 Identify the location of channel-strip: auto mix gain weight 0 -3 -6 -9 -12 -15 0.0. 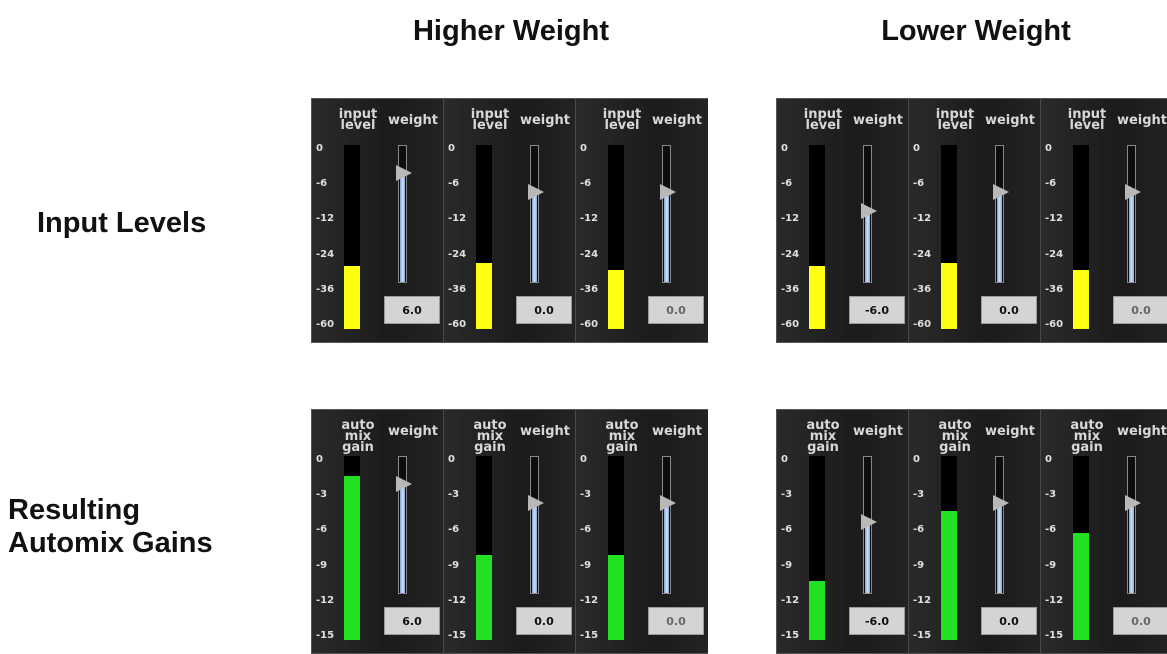
(642, 531).